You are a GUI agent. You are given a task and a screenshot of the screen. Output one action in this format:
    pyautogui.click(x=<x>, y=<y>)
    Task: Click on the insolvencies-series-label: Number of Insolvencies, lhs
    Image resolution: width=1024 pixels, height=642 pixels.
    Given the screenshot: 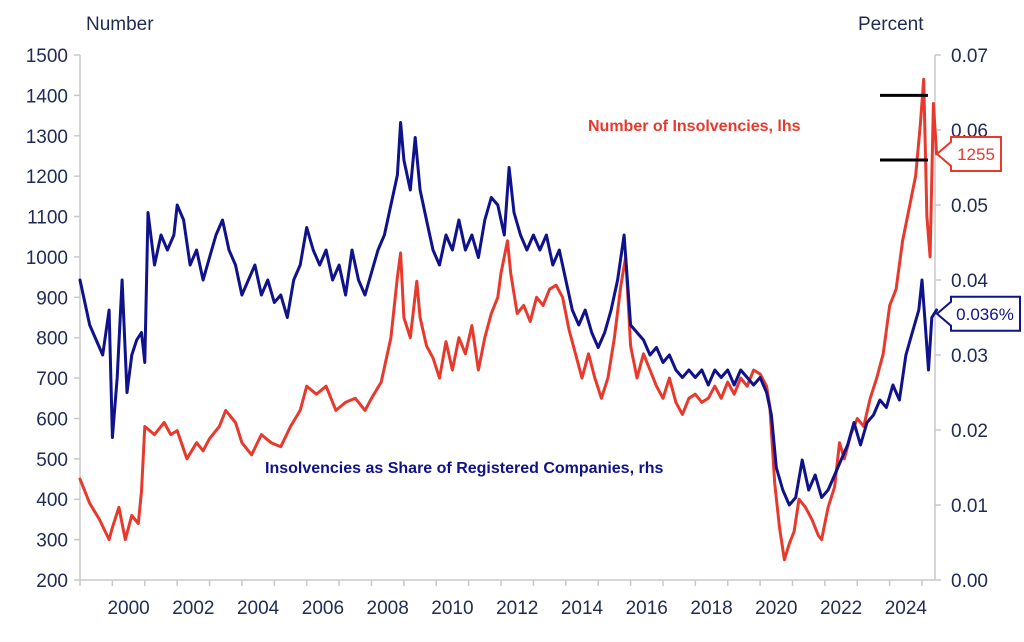 What is the action you would take?
    pyautogui.click(x=694, y=126)
    